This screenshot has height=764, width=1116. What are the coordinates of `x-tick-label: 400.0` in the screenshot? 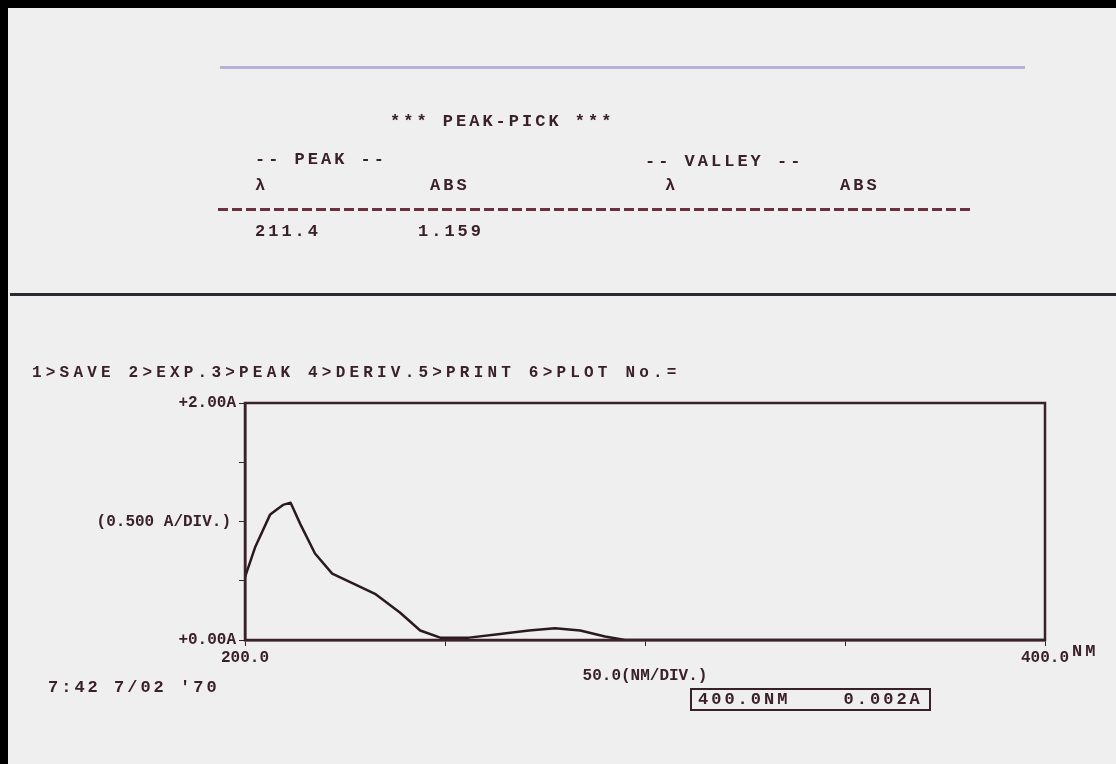 It's located at (1045, 657).